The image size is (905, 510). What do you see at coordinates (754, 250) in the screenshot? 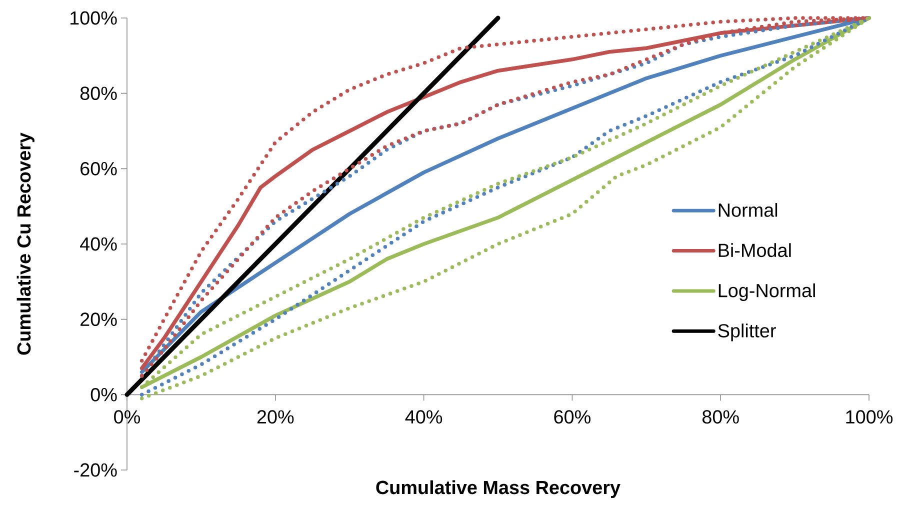
I see `legend-label: Bi-Modal` at bounding box center [754, 250].